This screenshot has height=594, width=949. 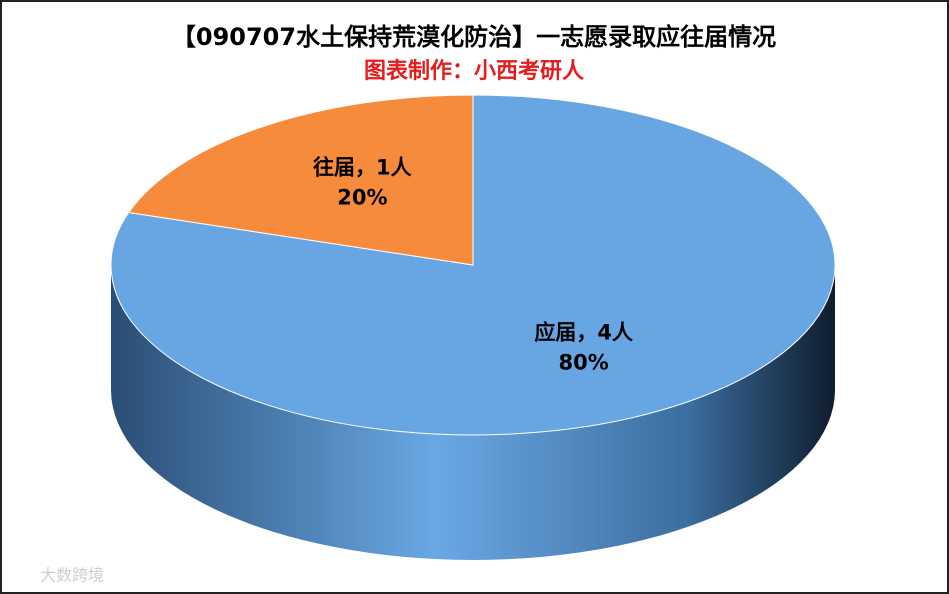 I want to click on percent-label: 80%, so click(x=584, y=363).